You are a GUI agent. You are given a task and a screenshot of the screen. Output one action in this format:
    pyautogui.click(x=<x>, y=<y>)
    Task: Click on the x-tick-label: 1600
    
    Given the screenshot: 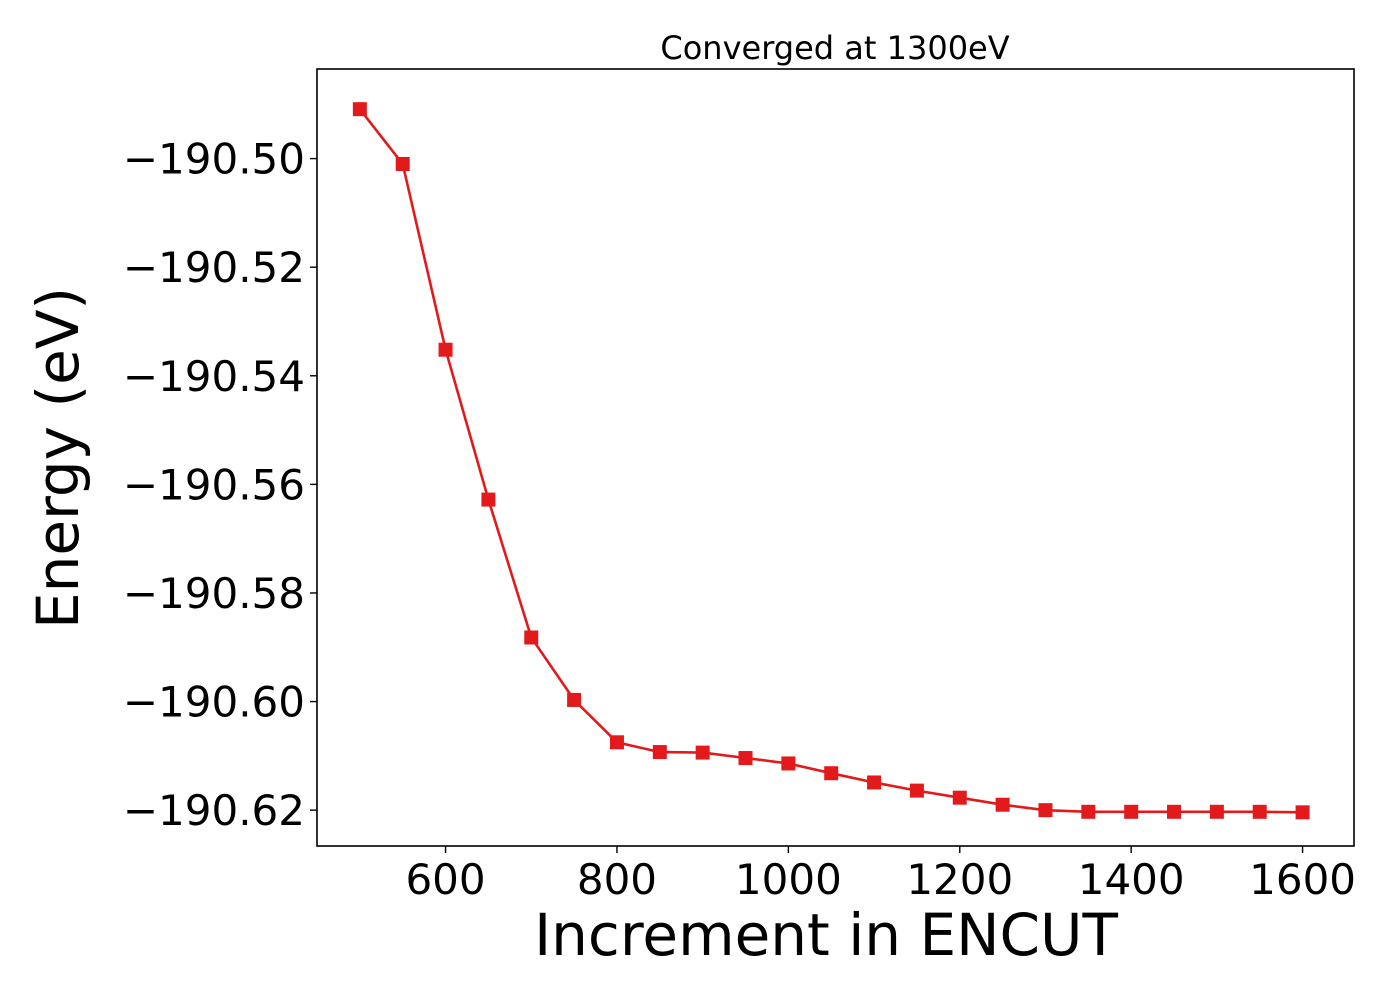 What is the action you would take?
    pyautogui.click(x=1302, y=879)
    